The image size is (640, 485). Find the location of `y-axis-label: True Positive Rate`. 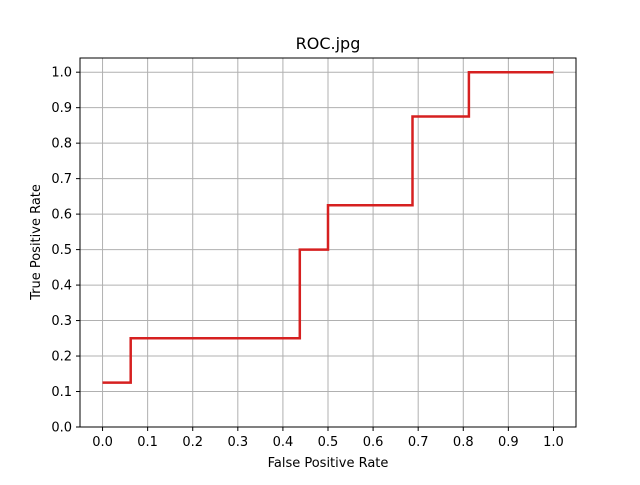

y-axis-label: True Positive Rate is located at coordinates (36, 242).